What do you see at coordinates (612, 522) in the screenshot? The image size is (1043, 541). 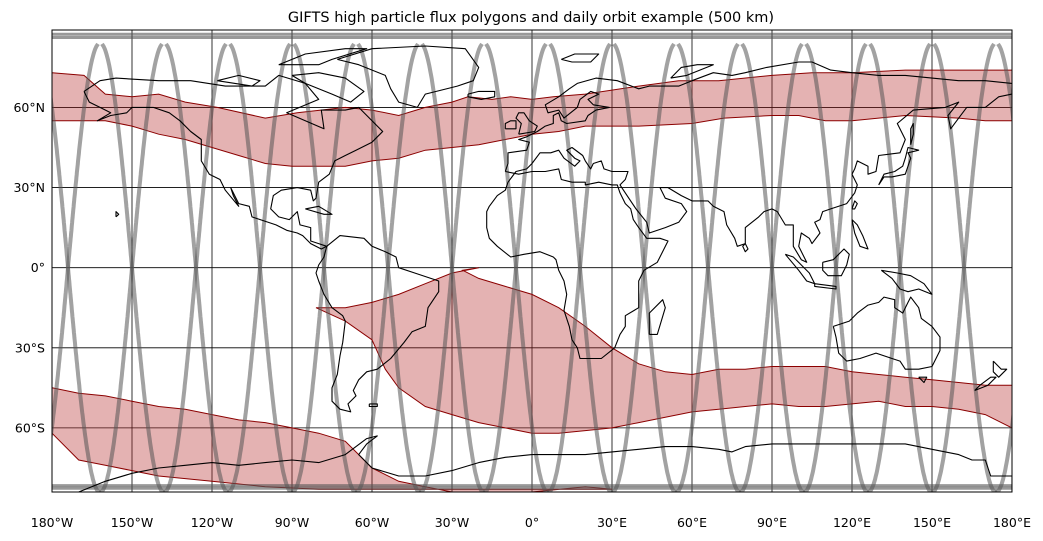 I see `x-tick-label-7: 30°E` at bounding box center [612, 522].